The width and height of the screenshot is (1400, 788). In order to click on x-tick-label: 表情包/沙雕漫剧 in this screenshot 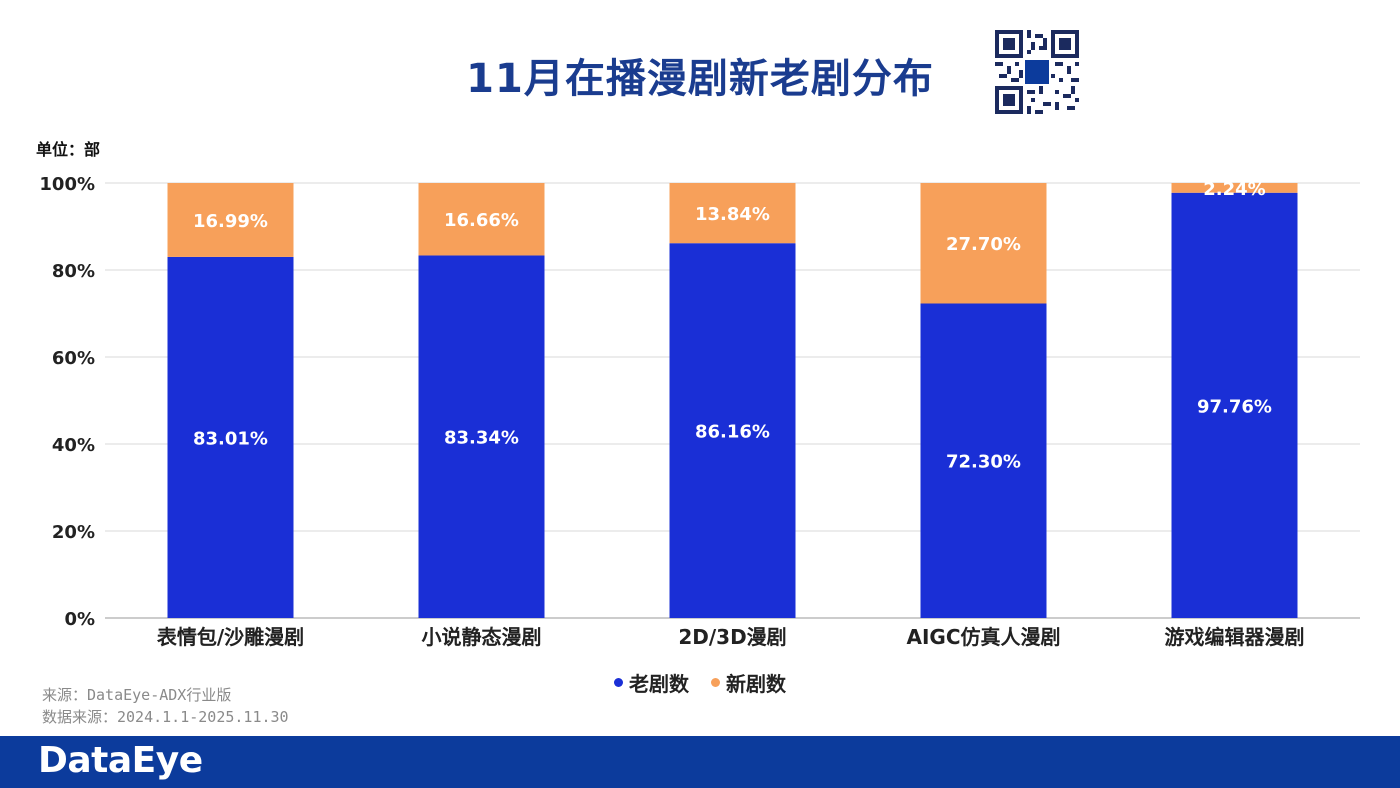, I will do `click(230, 637)`.